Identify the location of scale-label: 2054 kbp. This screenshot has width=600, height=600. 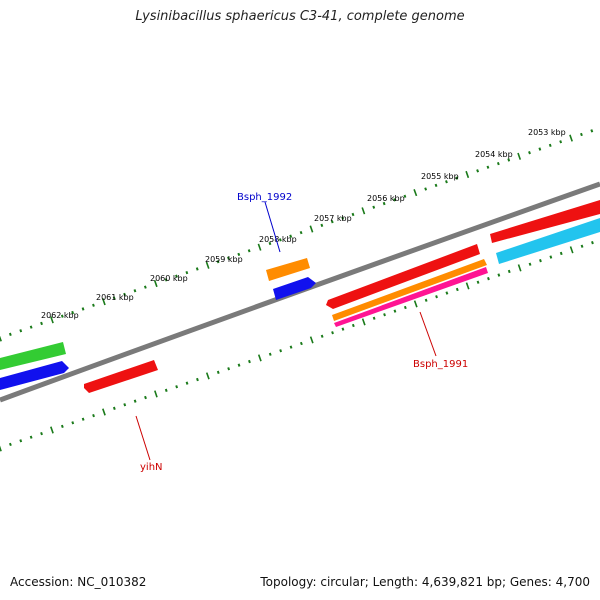
(494, 154).